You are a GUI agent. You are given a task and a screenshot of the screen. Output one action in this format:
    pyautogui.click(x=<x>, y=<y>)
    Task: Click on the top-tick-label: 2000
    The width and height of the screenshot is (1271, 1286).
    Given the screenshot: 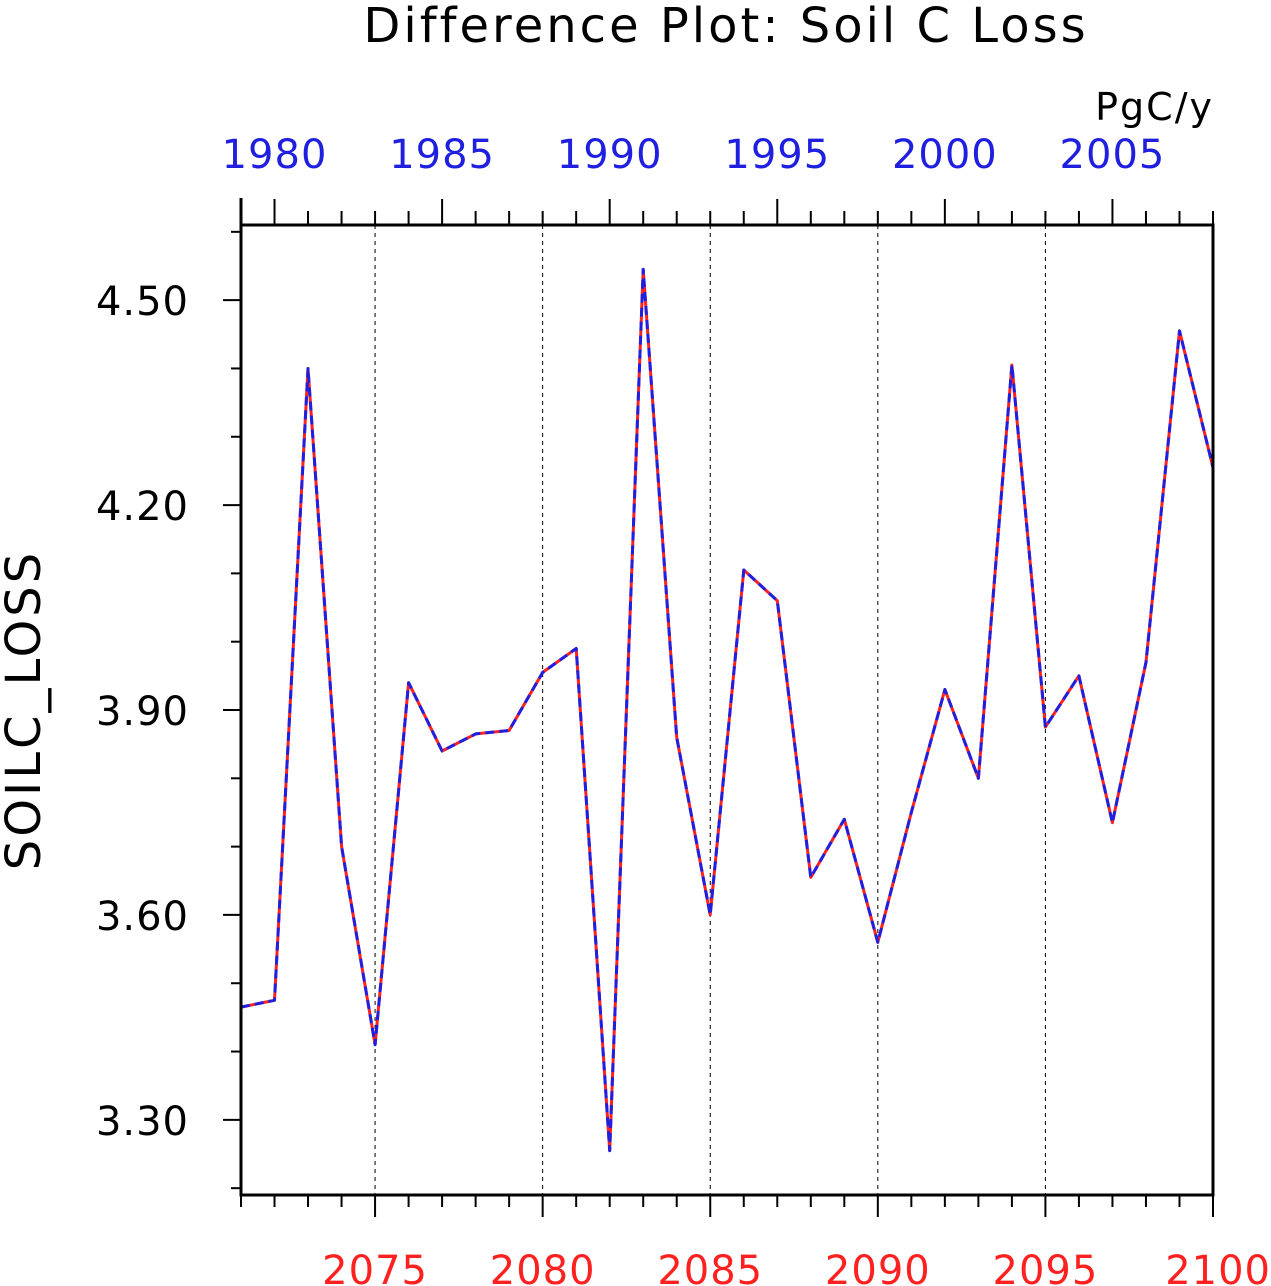 What is the action you would take?
    pyautogui.click(x=945, y=155)
    